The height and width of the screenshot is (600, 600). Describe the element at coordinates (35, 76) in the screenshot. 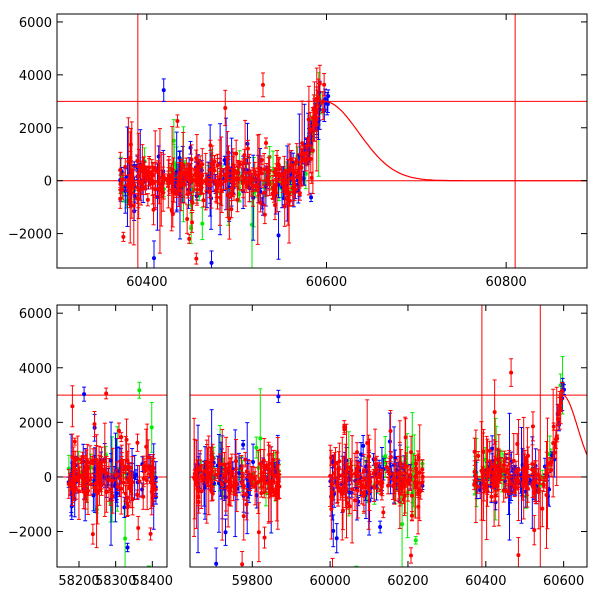

I see `y-tick-label: 4000` at that location.